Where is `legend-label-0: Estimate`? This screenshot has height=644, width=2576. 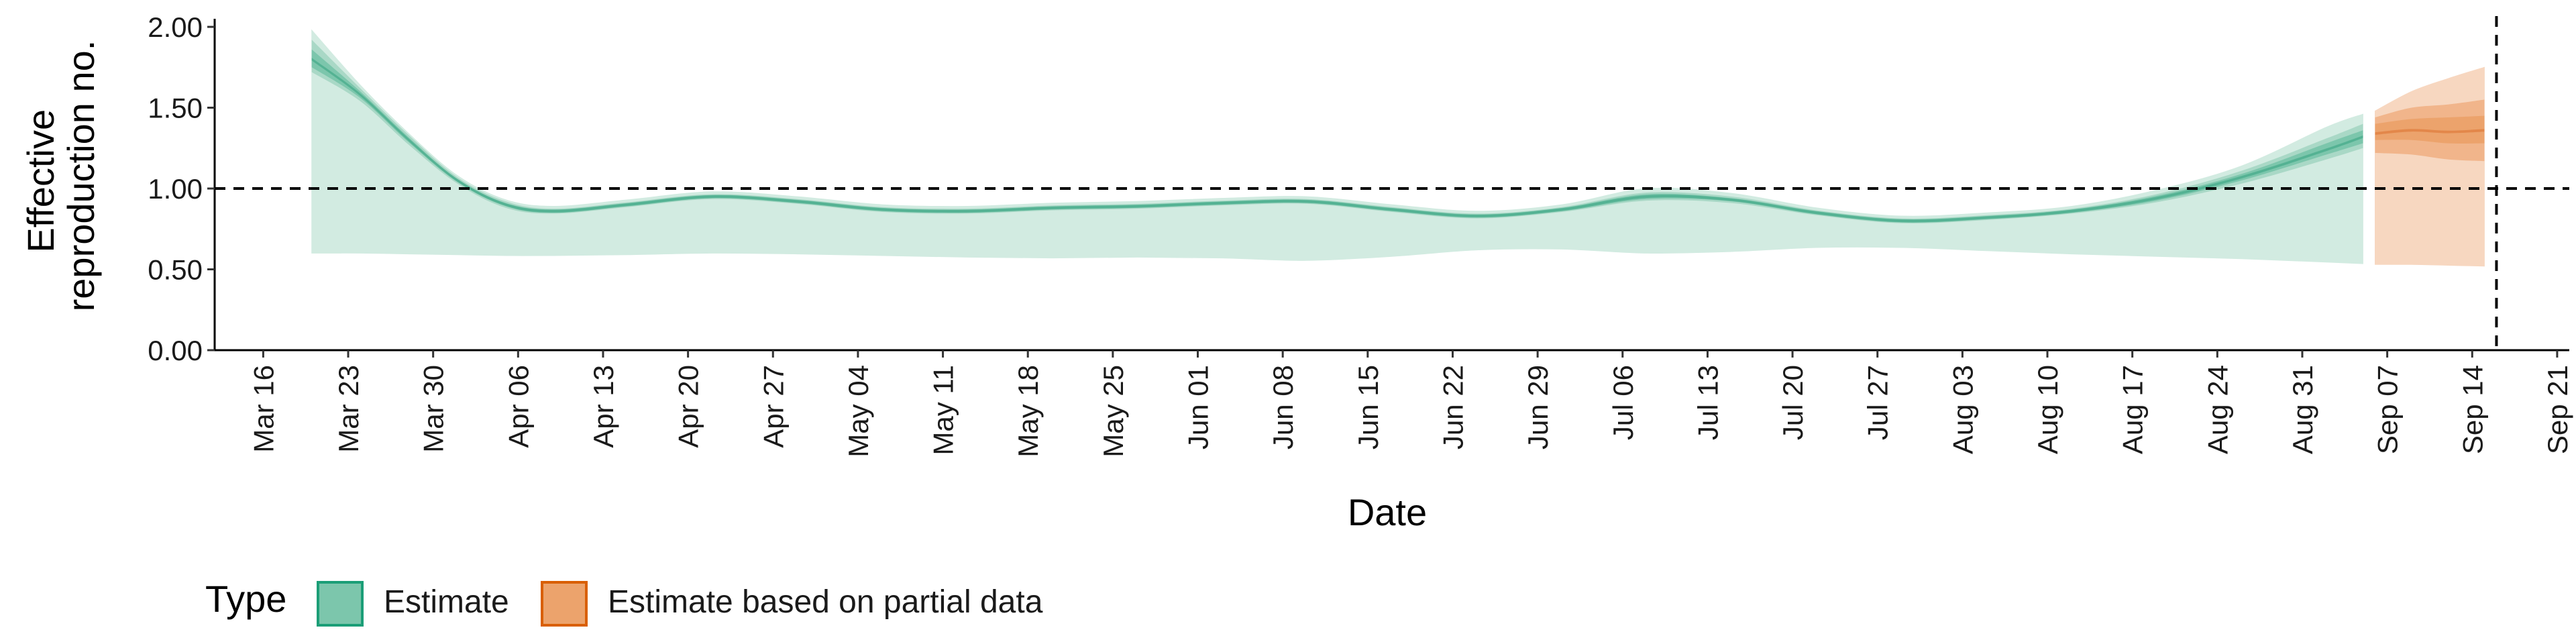
legend-label-0: Estimate is located at coordinates (446, 602).